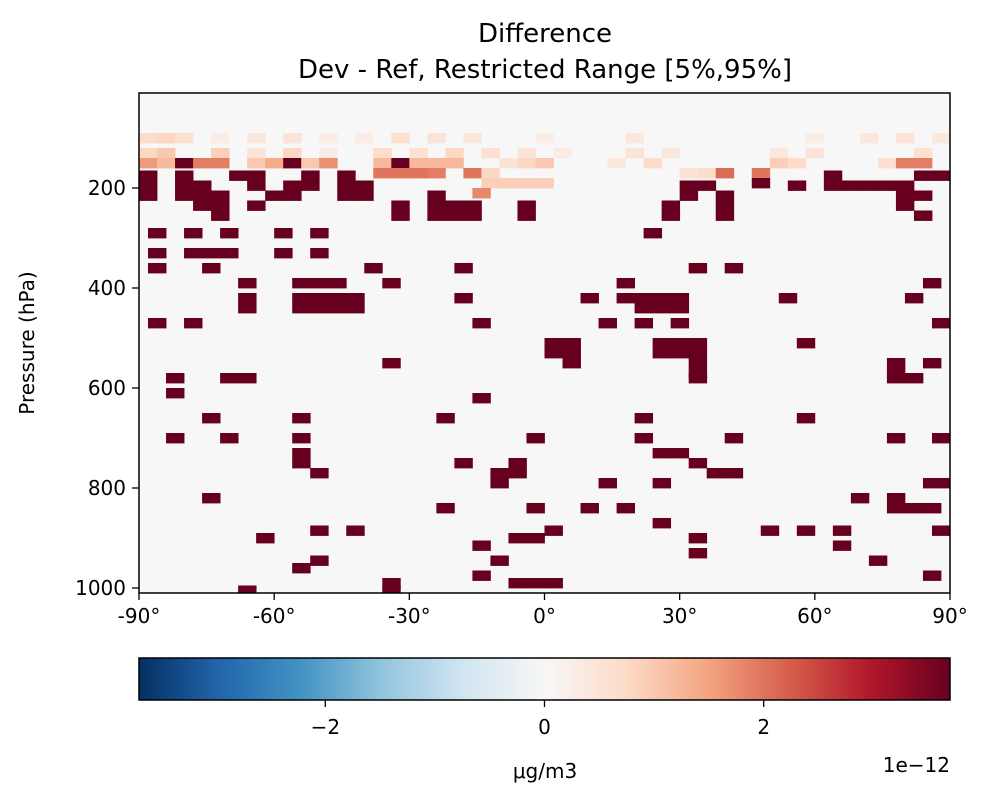  What do you see at coordinates (107, 288) in the screenshot?
I see `y-tick-label: 400` at bounding box center [107, 288].